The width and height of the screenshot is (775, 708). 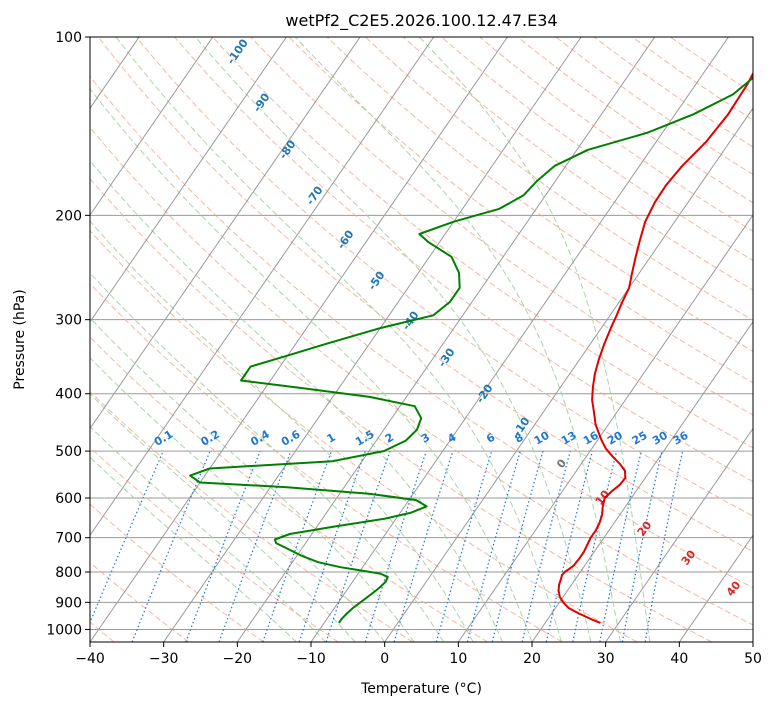 What do you see at coordinates (458, 659) in the screenshot?
I see `x-tick-label: 10` at bounding box center [458, 659].